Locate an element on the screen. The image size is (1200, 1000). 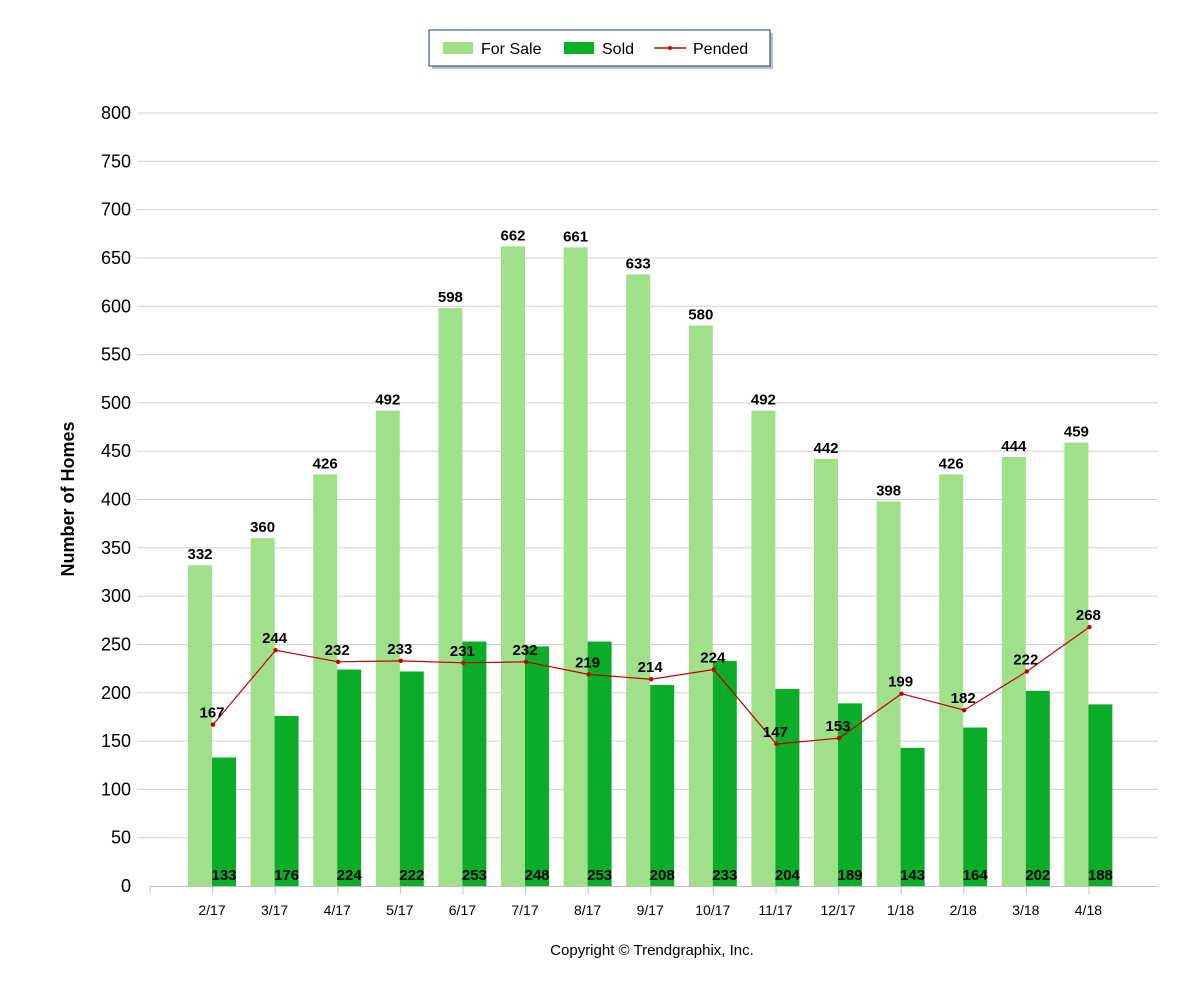
for-sale-data-label: 459 is located at coordinates (1076, 431).